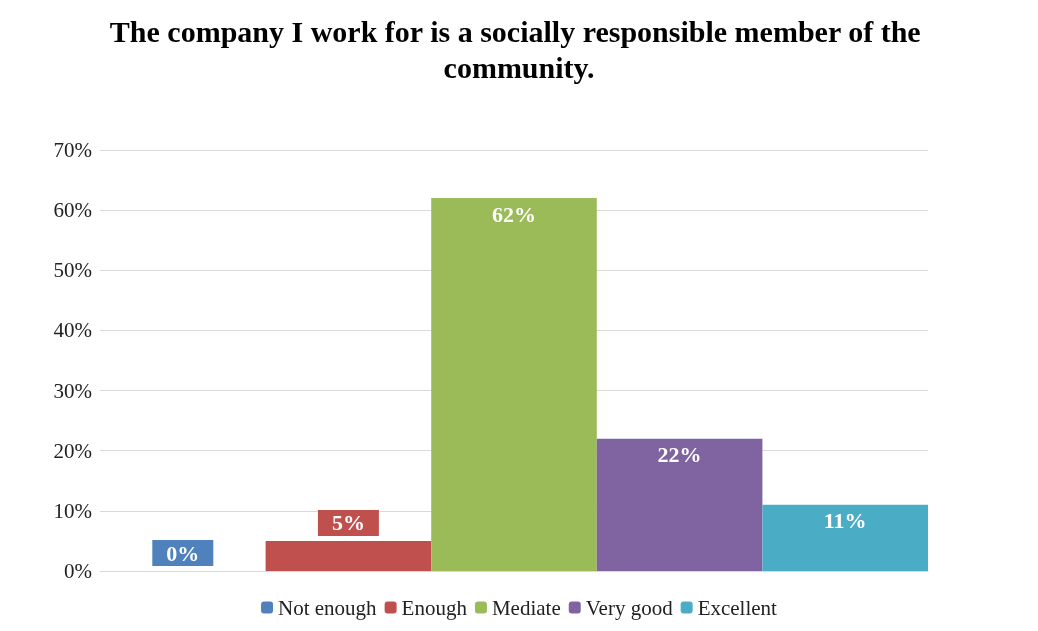 The image size is (1038, 631). What do you see at coordinates (328, 607) in the screenshot?
I see `legend-label: Not enough` at bounding box center [328, 607].